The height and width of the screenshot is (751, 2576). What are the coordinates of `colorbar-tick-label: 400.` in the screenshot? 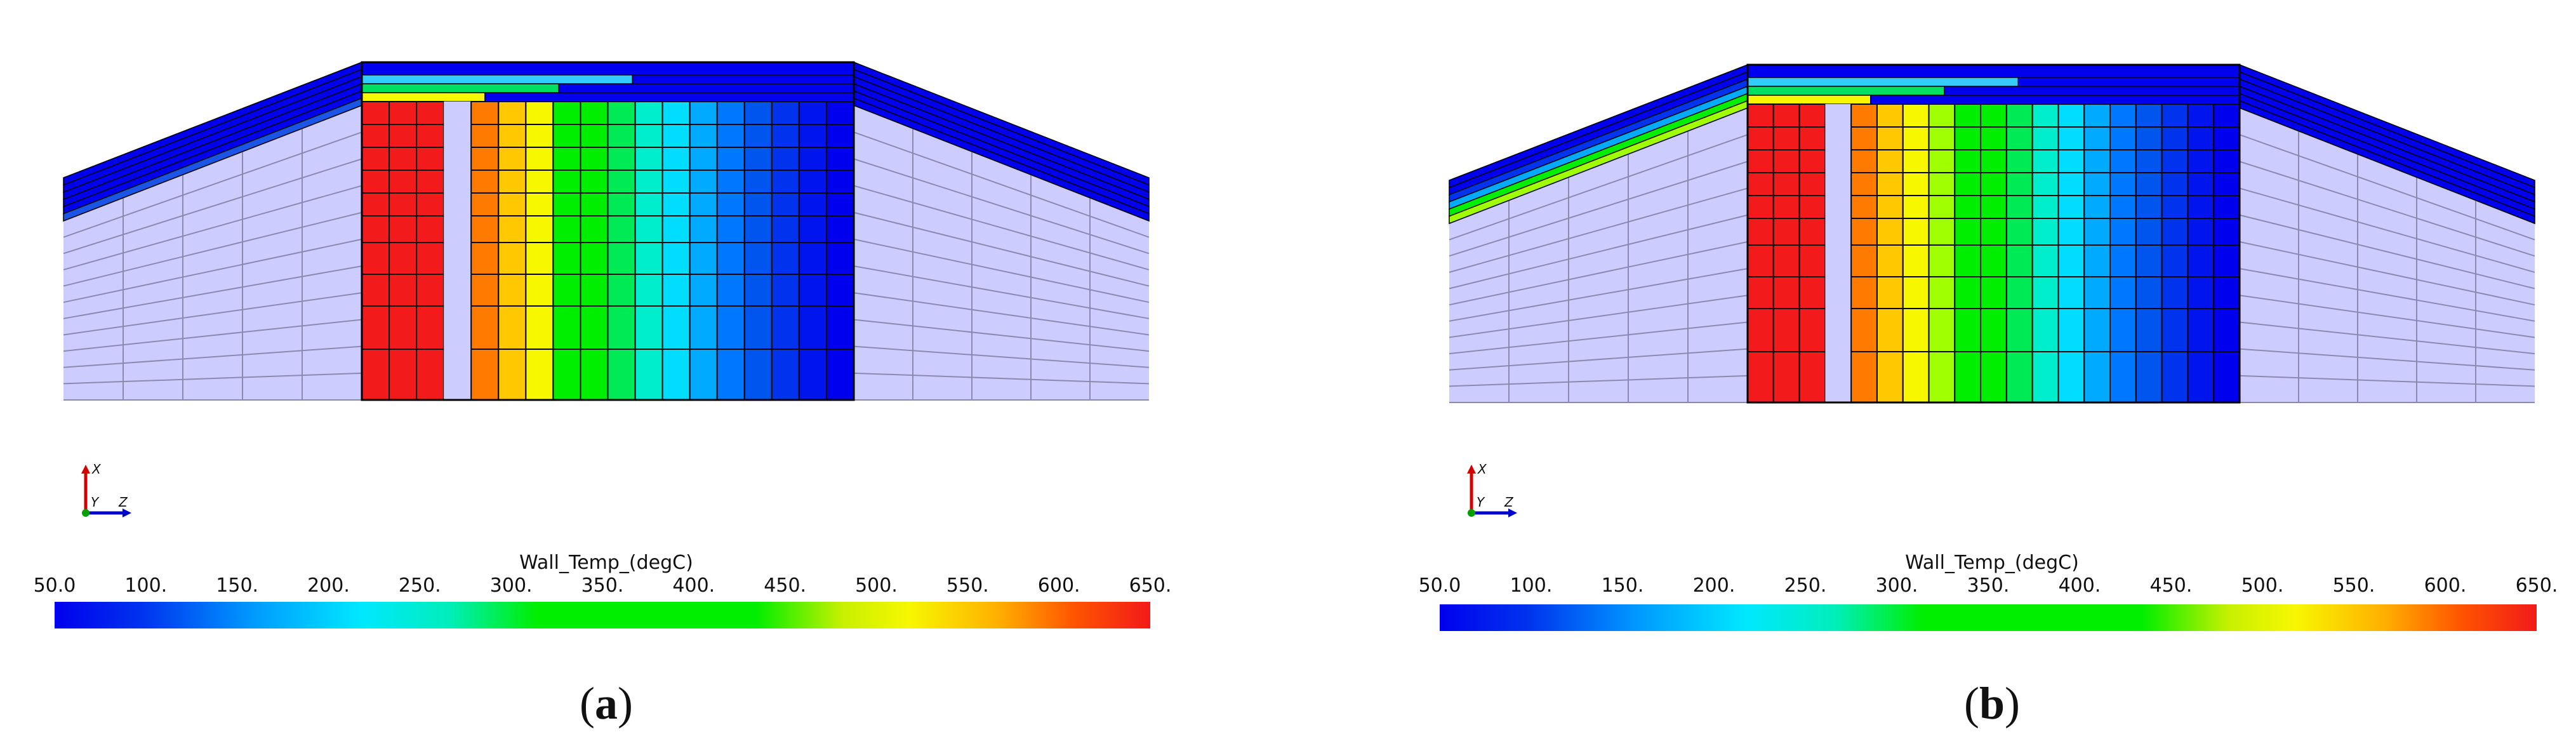 It's located at (693, 586).